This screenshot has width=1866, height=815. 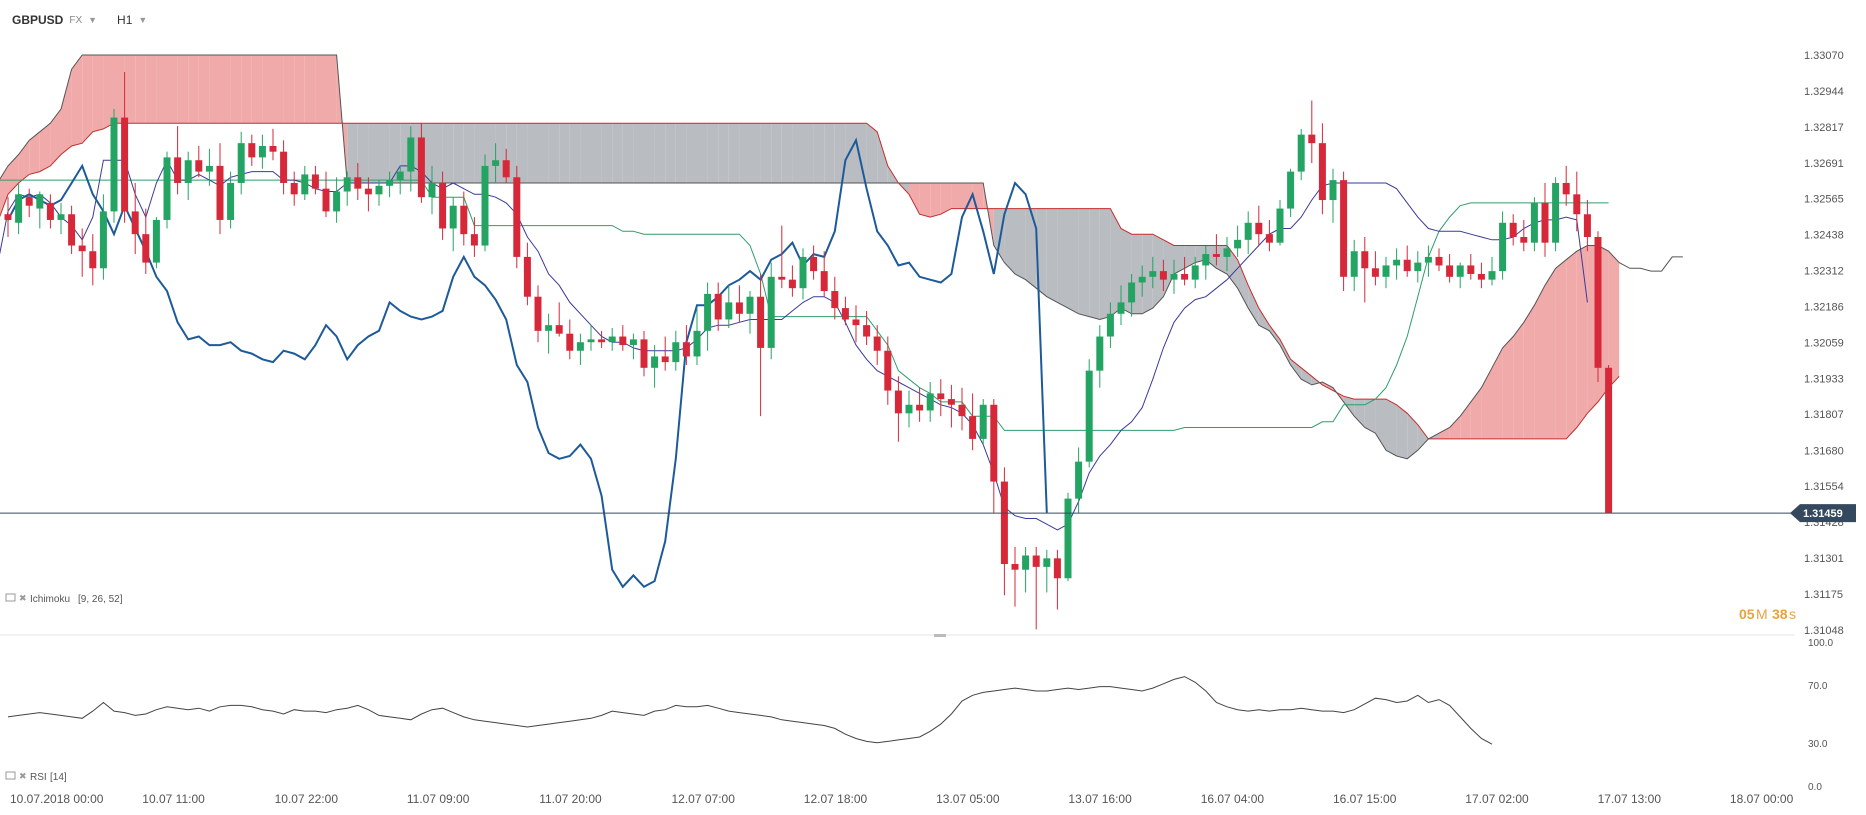 I want to click on market-label: FX, so click(x=76, y=20).